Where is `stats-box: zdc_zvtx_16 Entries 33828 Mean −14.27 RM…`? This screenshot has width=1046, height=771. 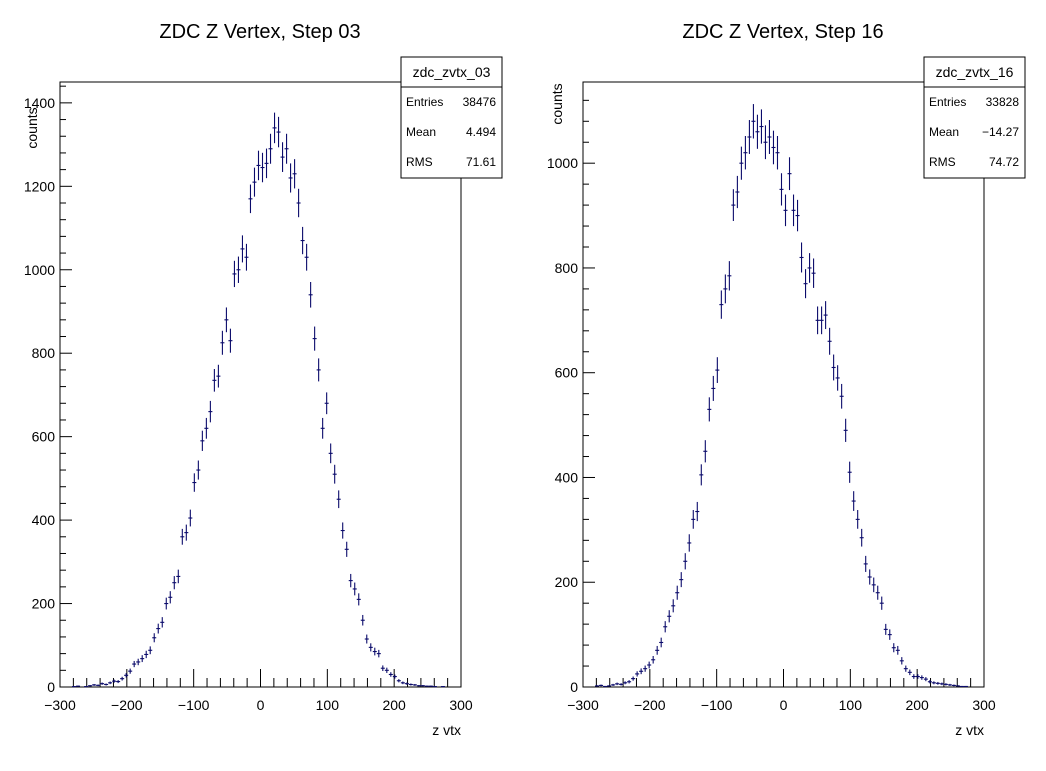 stats-box: zdc_zvtx_16 Entries 33828 Mean −14.27 RM… is located at coordinates (974, 117).